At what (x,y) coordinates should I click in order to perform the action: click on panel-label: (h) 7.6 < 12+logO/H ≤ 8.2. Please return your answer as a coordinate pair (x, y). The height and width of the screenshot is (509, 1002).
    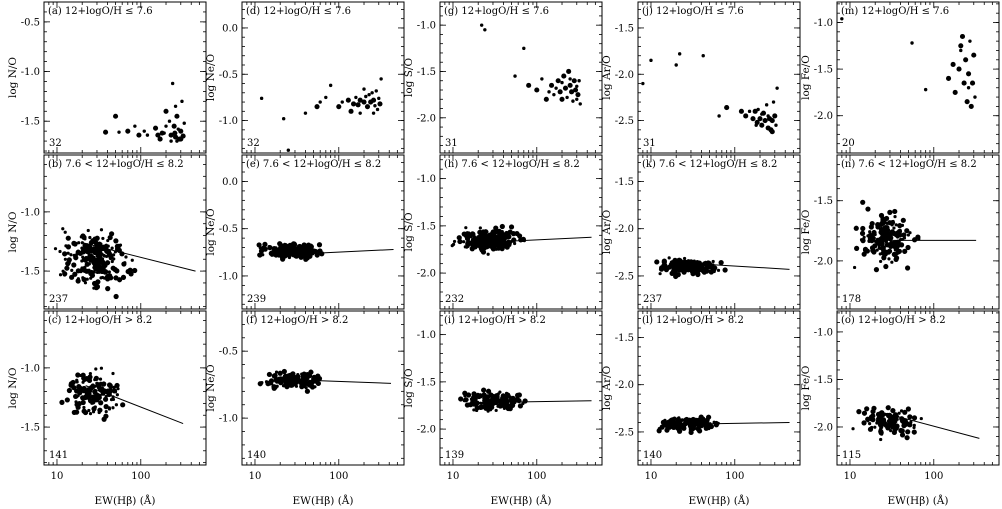
    Looking at the image, I should click on (512, 164).